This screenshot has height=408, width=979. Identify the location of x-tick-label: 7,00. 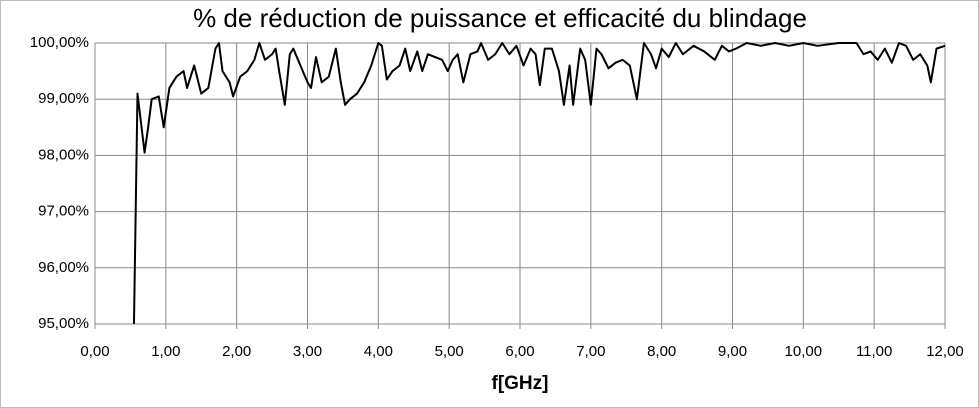
(590, 351).